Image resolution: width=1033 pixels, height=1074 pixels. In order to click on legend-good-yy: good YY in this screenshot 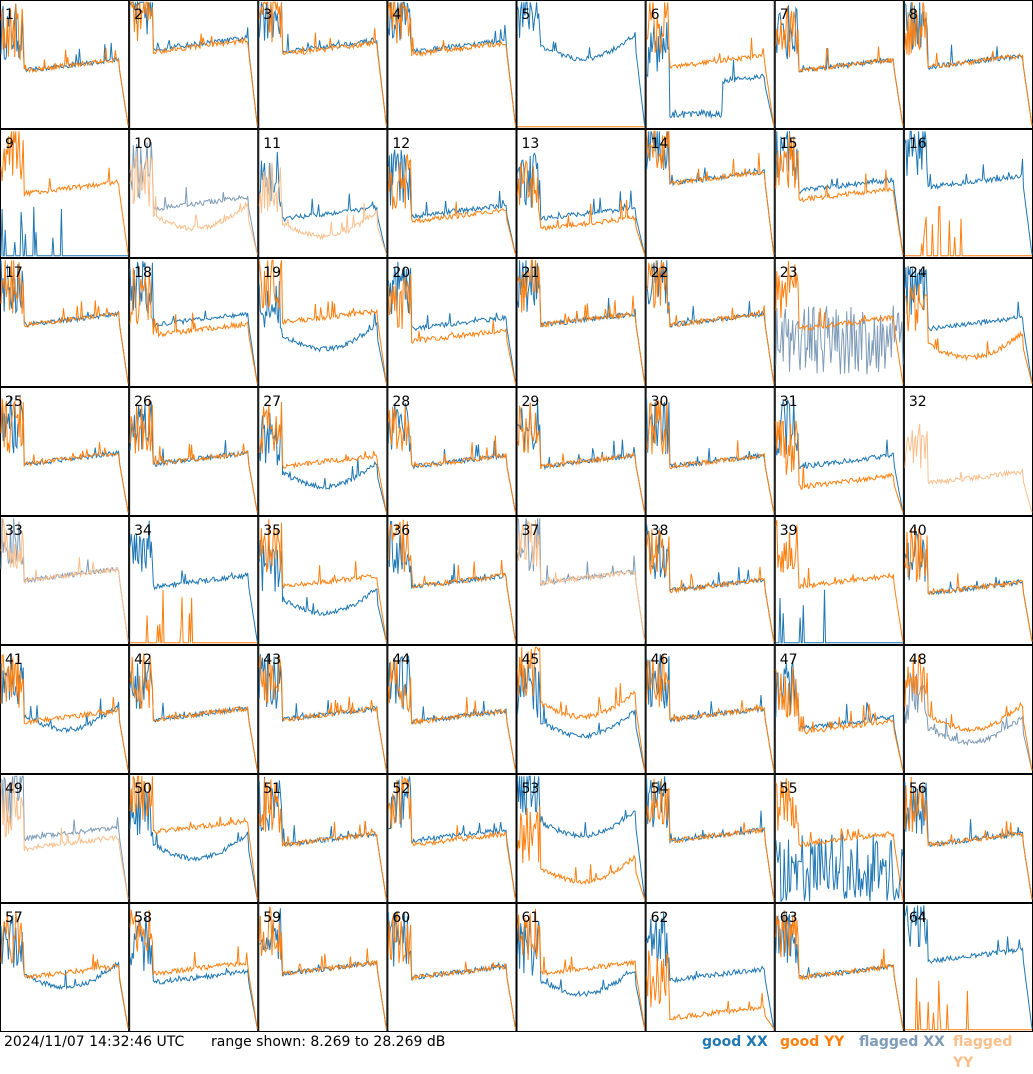, I will do `click(812, 1042)`.